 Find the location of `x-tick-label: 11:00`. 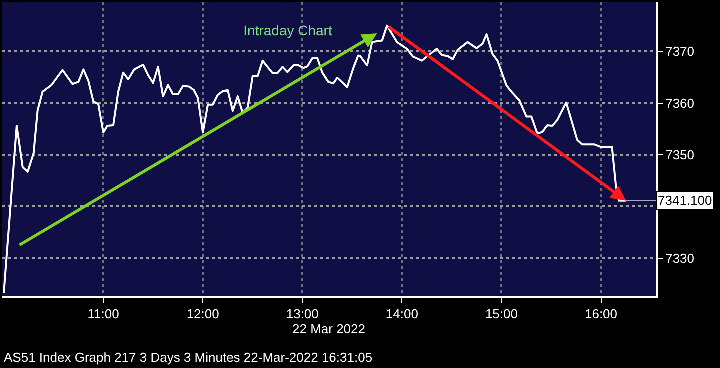

x-tick-label: 11:00 is located at coordinates (104, 314).